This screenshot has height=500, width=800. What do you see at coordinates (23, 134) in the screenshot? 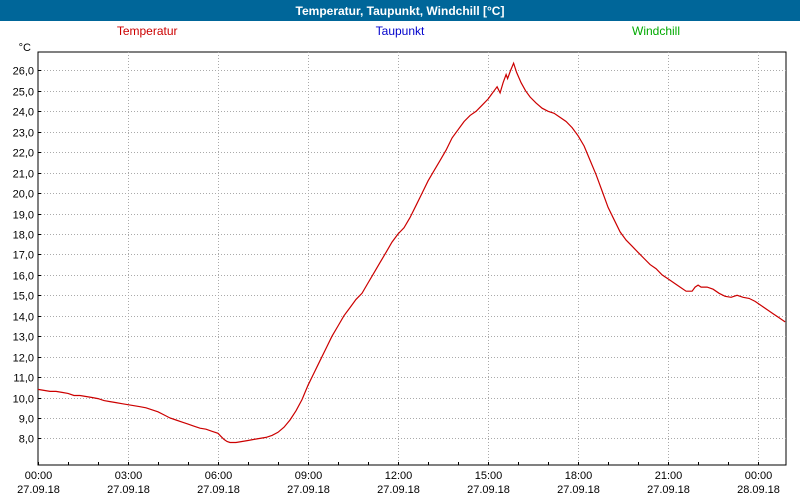
I see `svg-text: 23,0` at bounding box center [23, 134].